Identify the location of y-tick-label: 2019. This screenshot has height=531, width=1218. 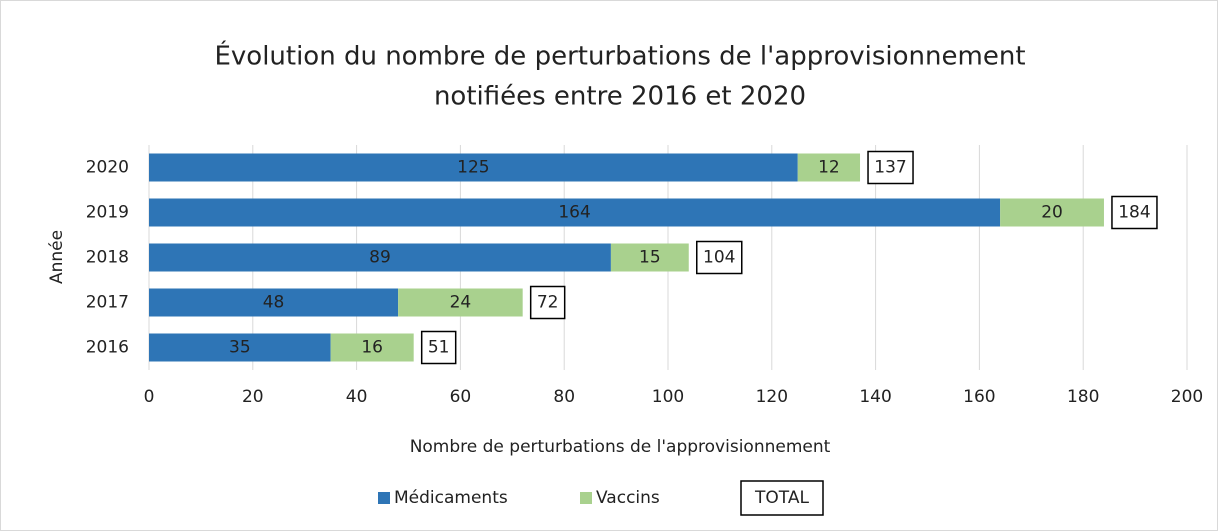
(107, 213).